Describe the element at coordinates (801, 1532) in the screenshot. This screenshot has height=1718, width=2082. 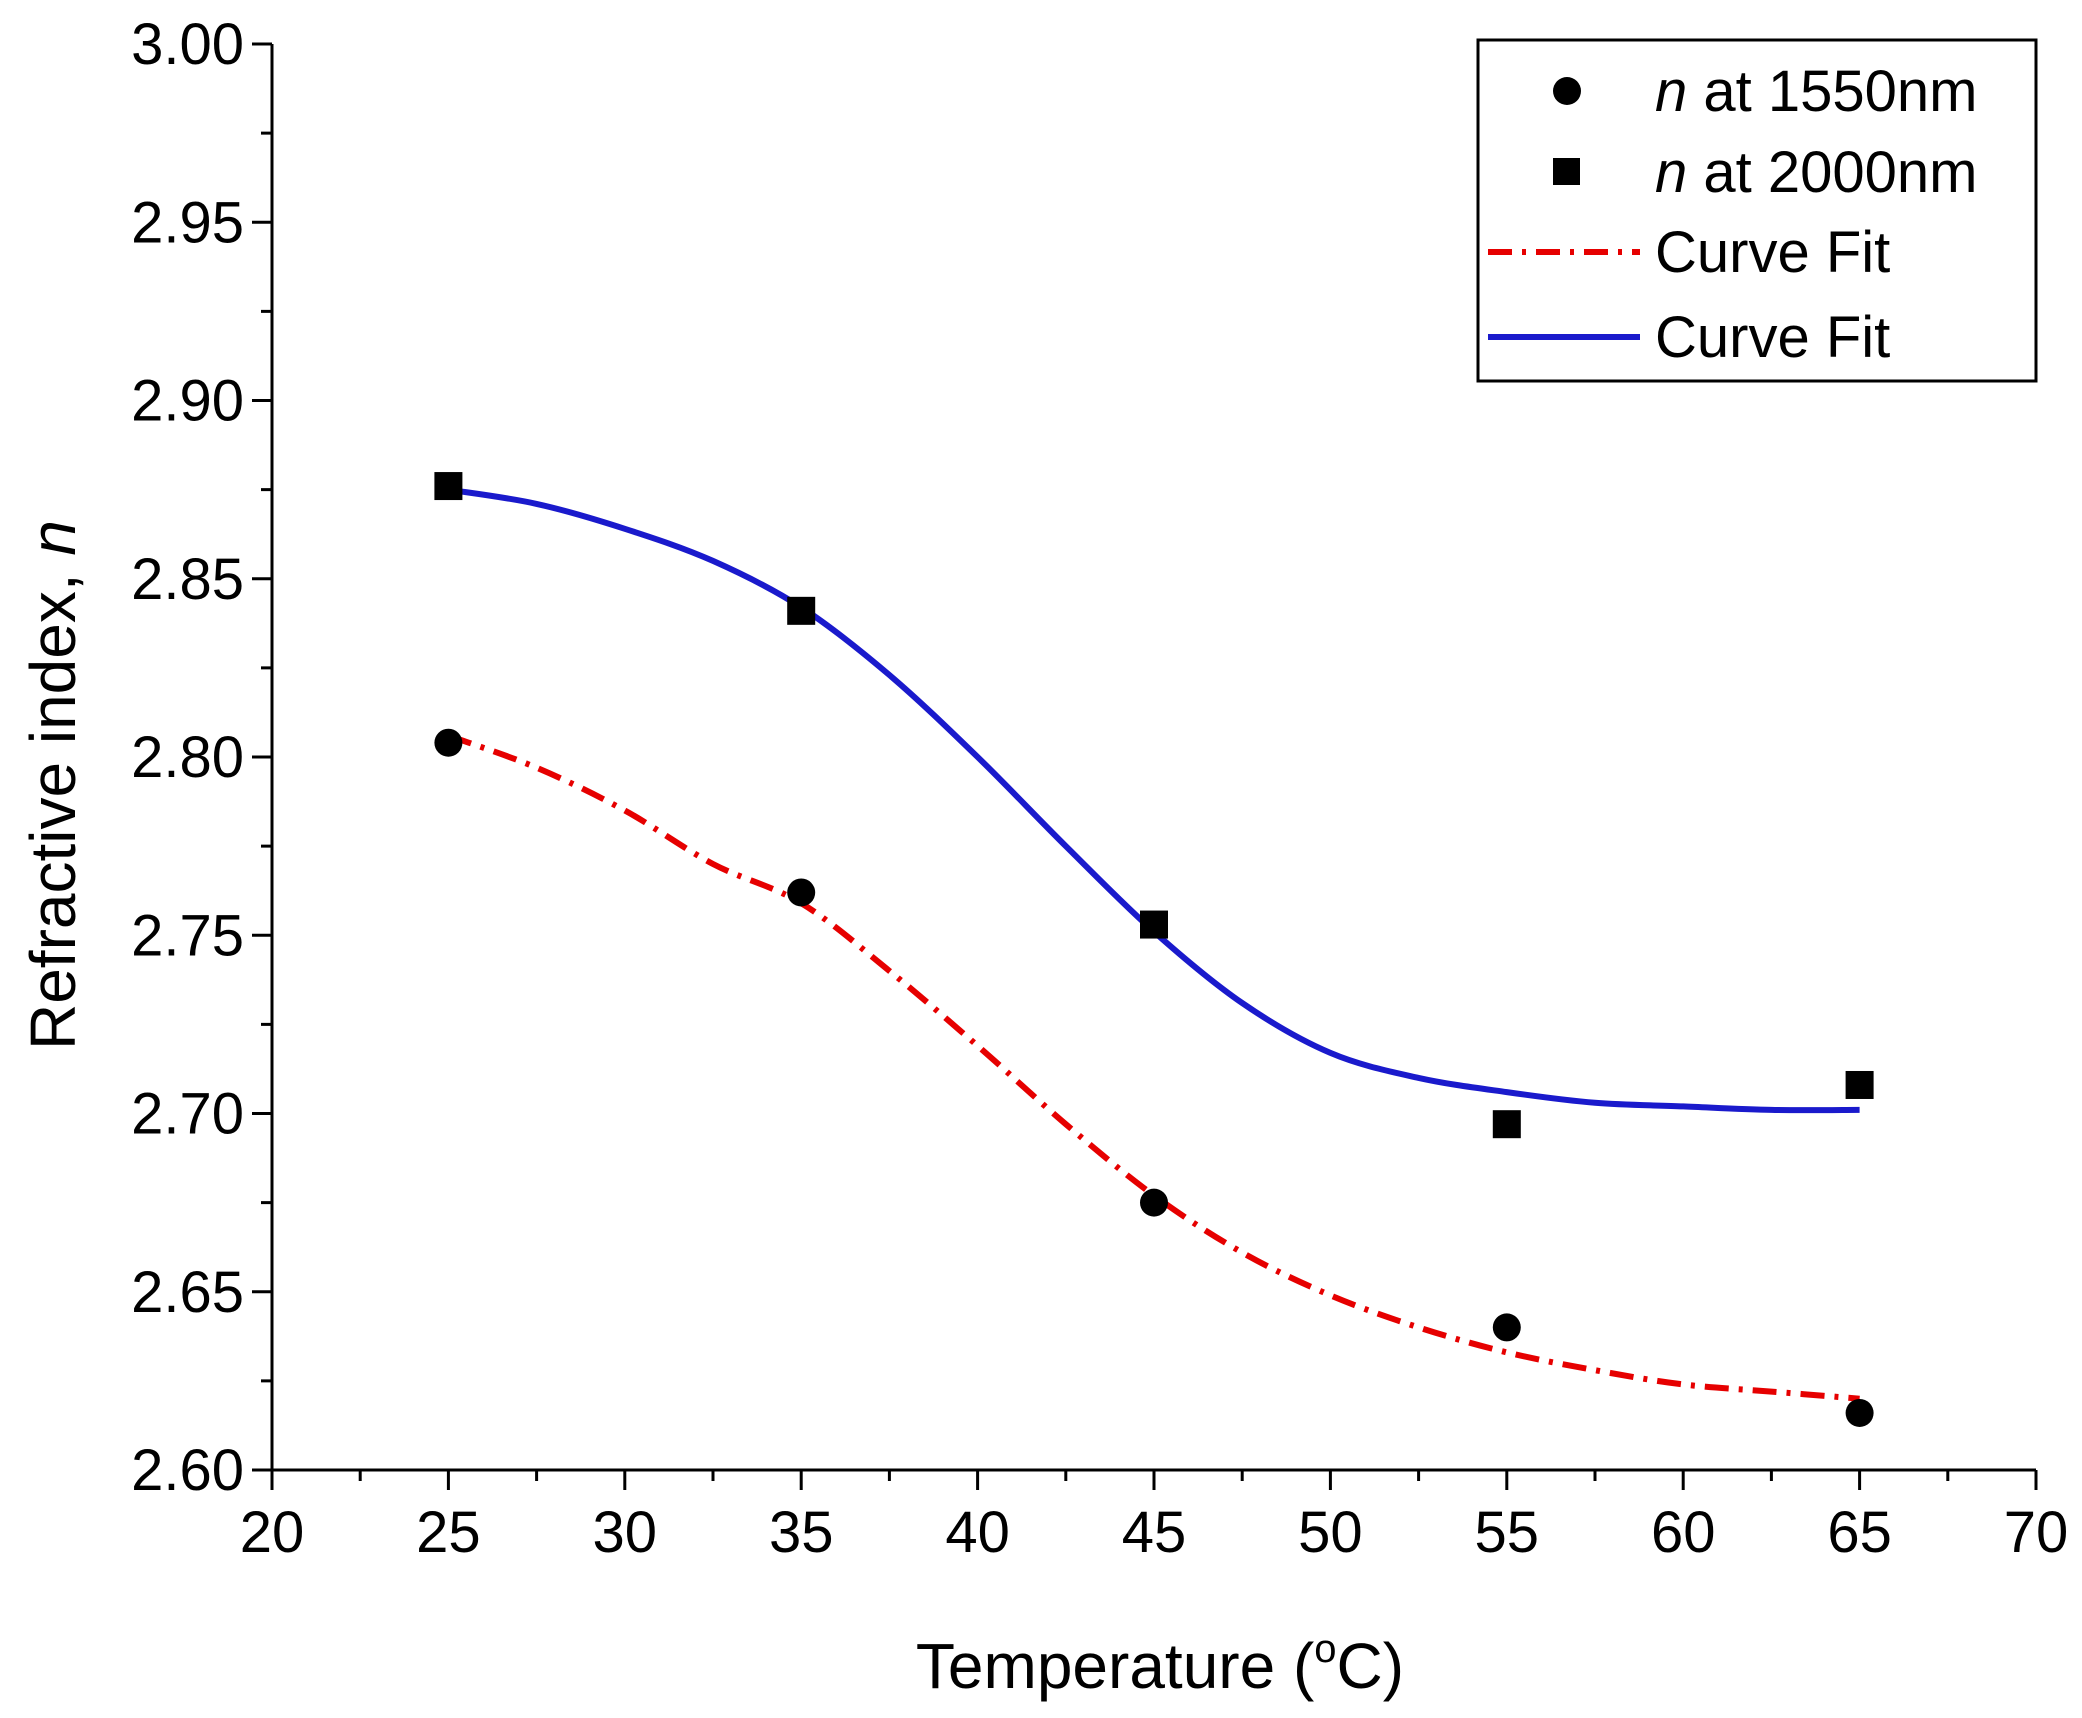
I see `x-tick-label: 35` at that location.